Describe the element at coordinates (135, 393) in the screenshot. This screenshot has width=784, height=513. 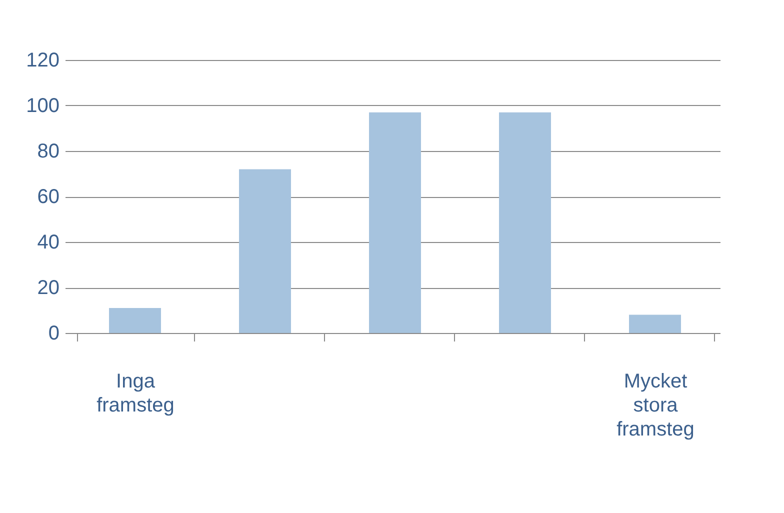
I see `x-tick-label: Inga framsteg` at that location.